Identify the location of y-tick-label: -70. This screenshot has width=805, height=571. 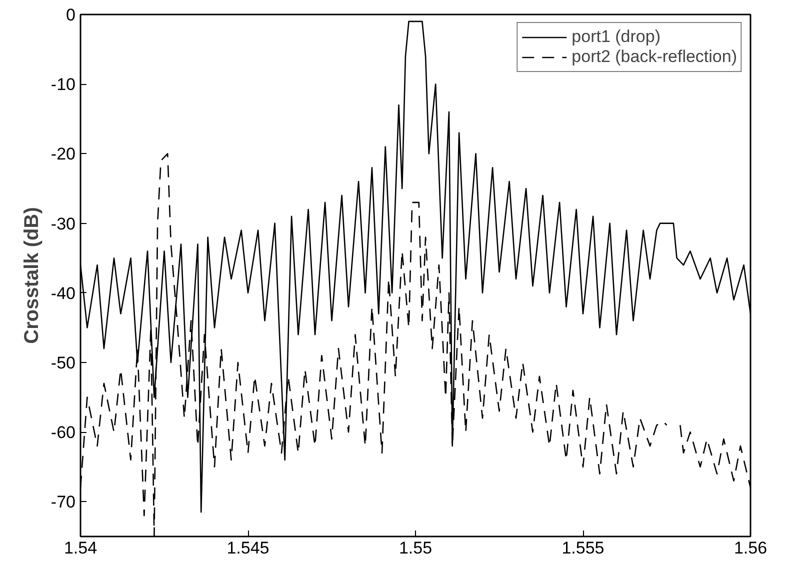
(63, 502).